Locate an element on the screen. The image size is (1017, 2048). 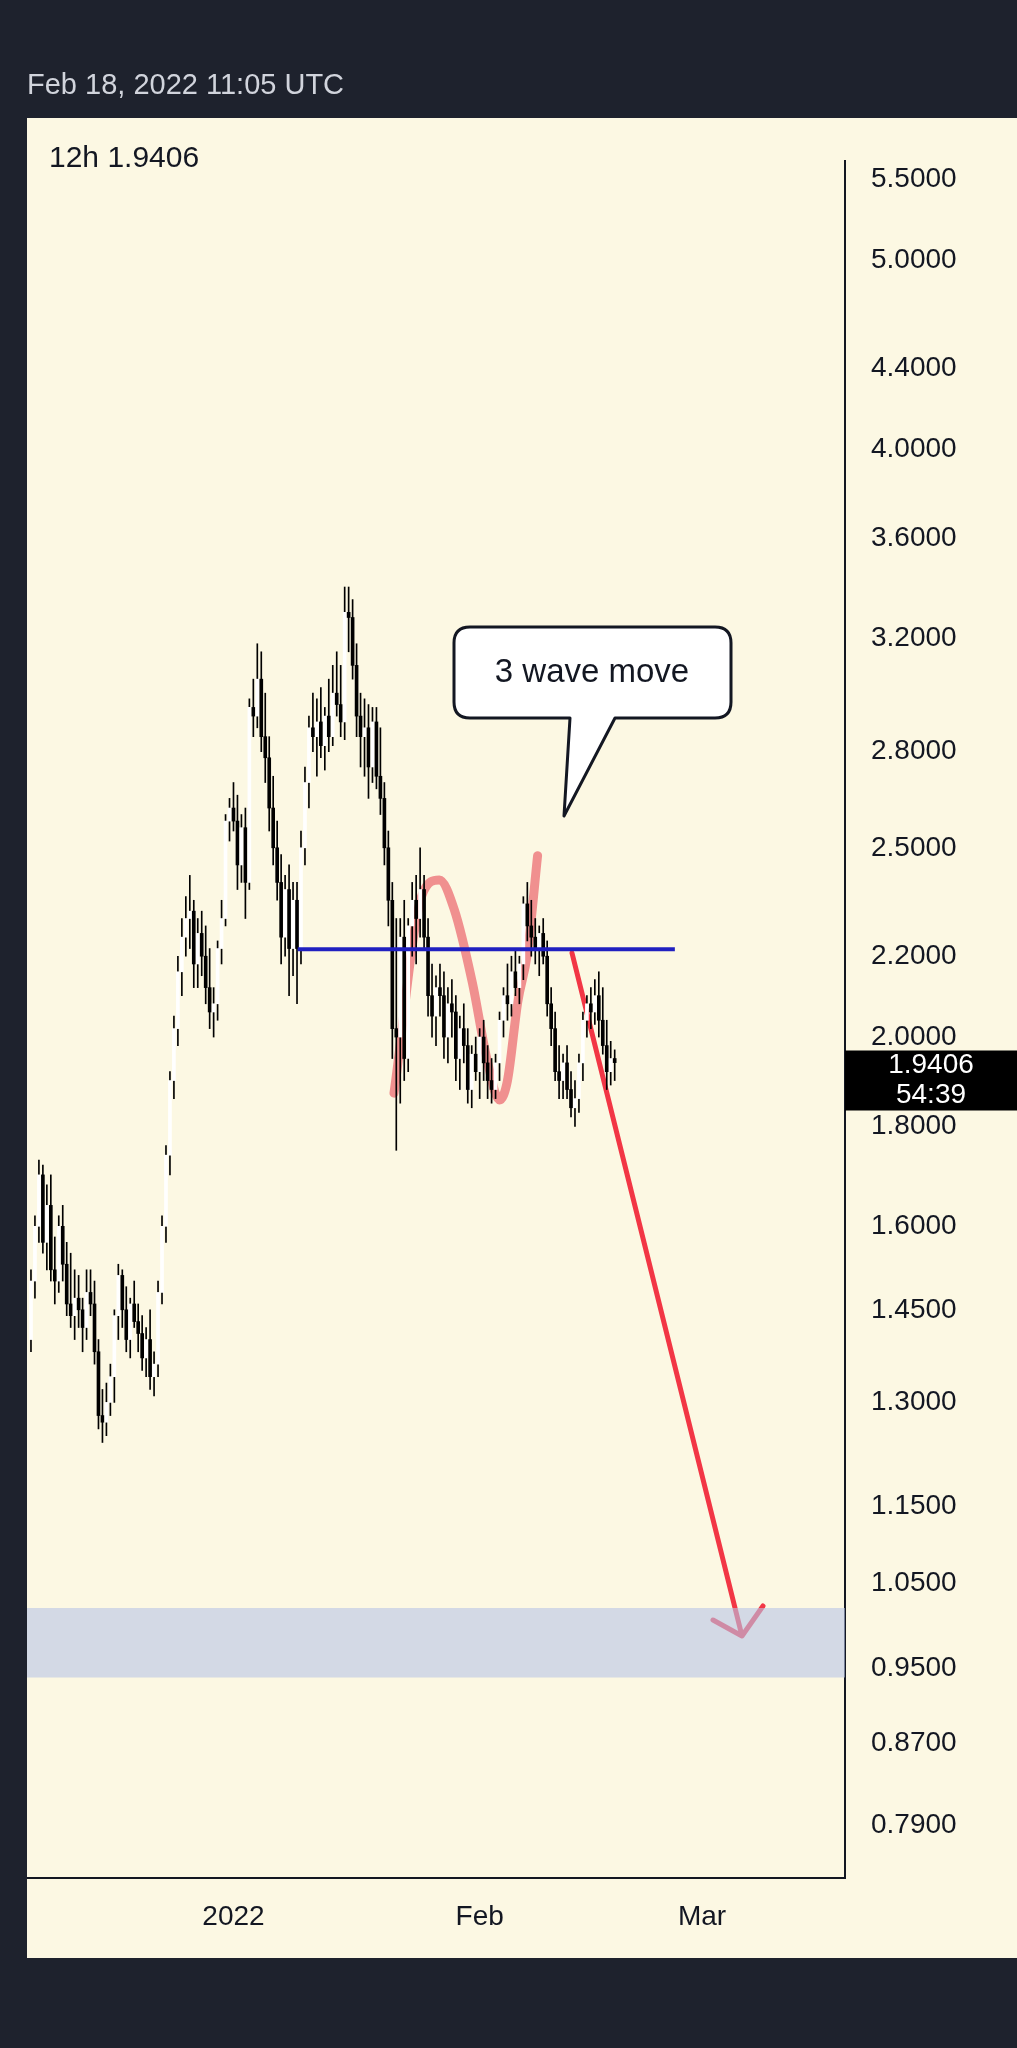
text: 54:39 is located at coordinates (931, 1094).